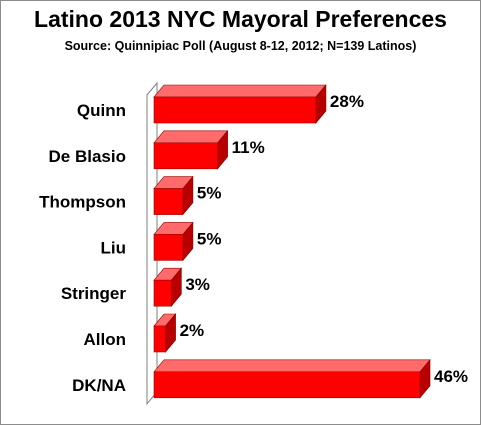 The height and width of the screenshot is (425, 481). What do you see at coordinates (168, 247) in the screenshot?
I see `bar-liu` at bounding box center [168, 247].